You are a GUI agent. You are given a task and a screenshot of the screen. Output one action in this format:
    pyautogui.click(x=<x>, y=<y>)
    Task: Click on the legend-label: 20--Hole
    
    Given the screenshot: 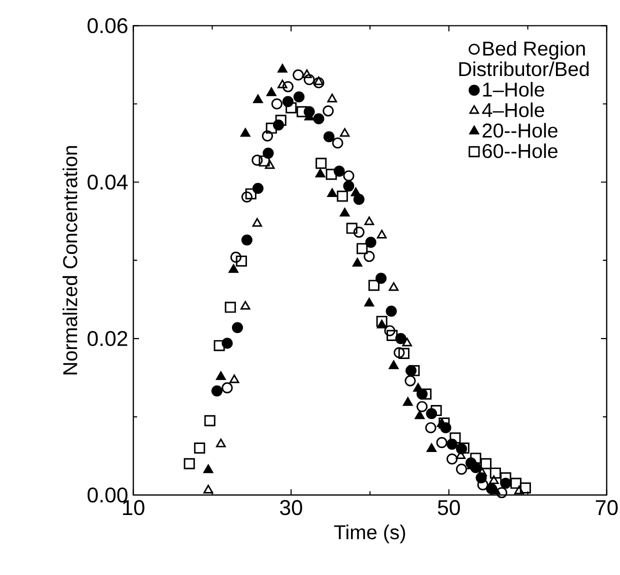 What is the action you would take?
    pyautogui.click(x=520, y=130)
    